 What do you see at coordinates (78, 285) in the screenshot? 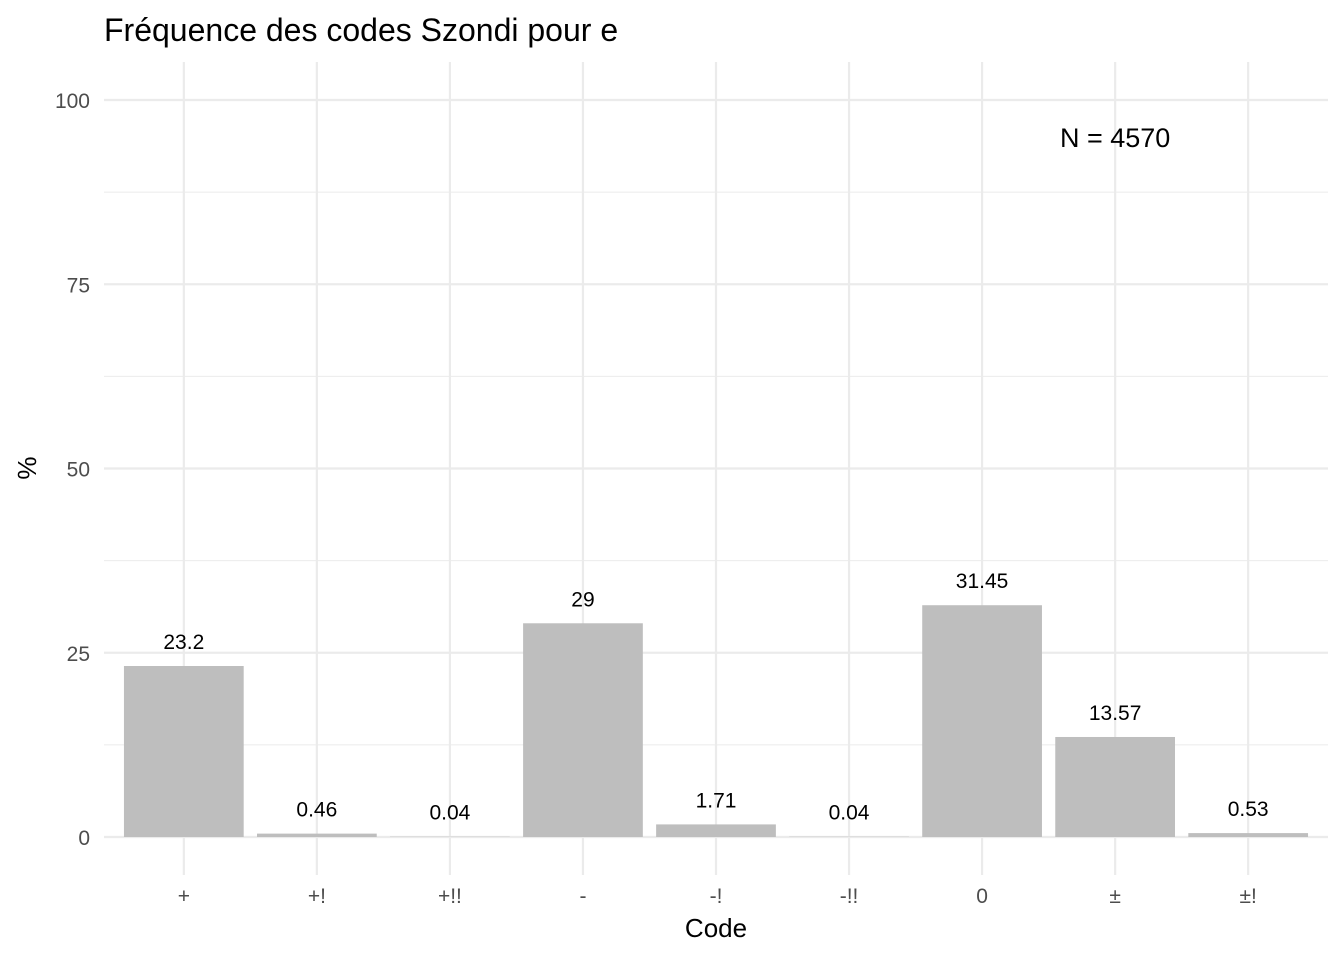
I see `y-tick-label: 75` at bounding box center [78, 285].